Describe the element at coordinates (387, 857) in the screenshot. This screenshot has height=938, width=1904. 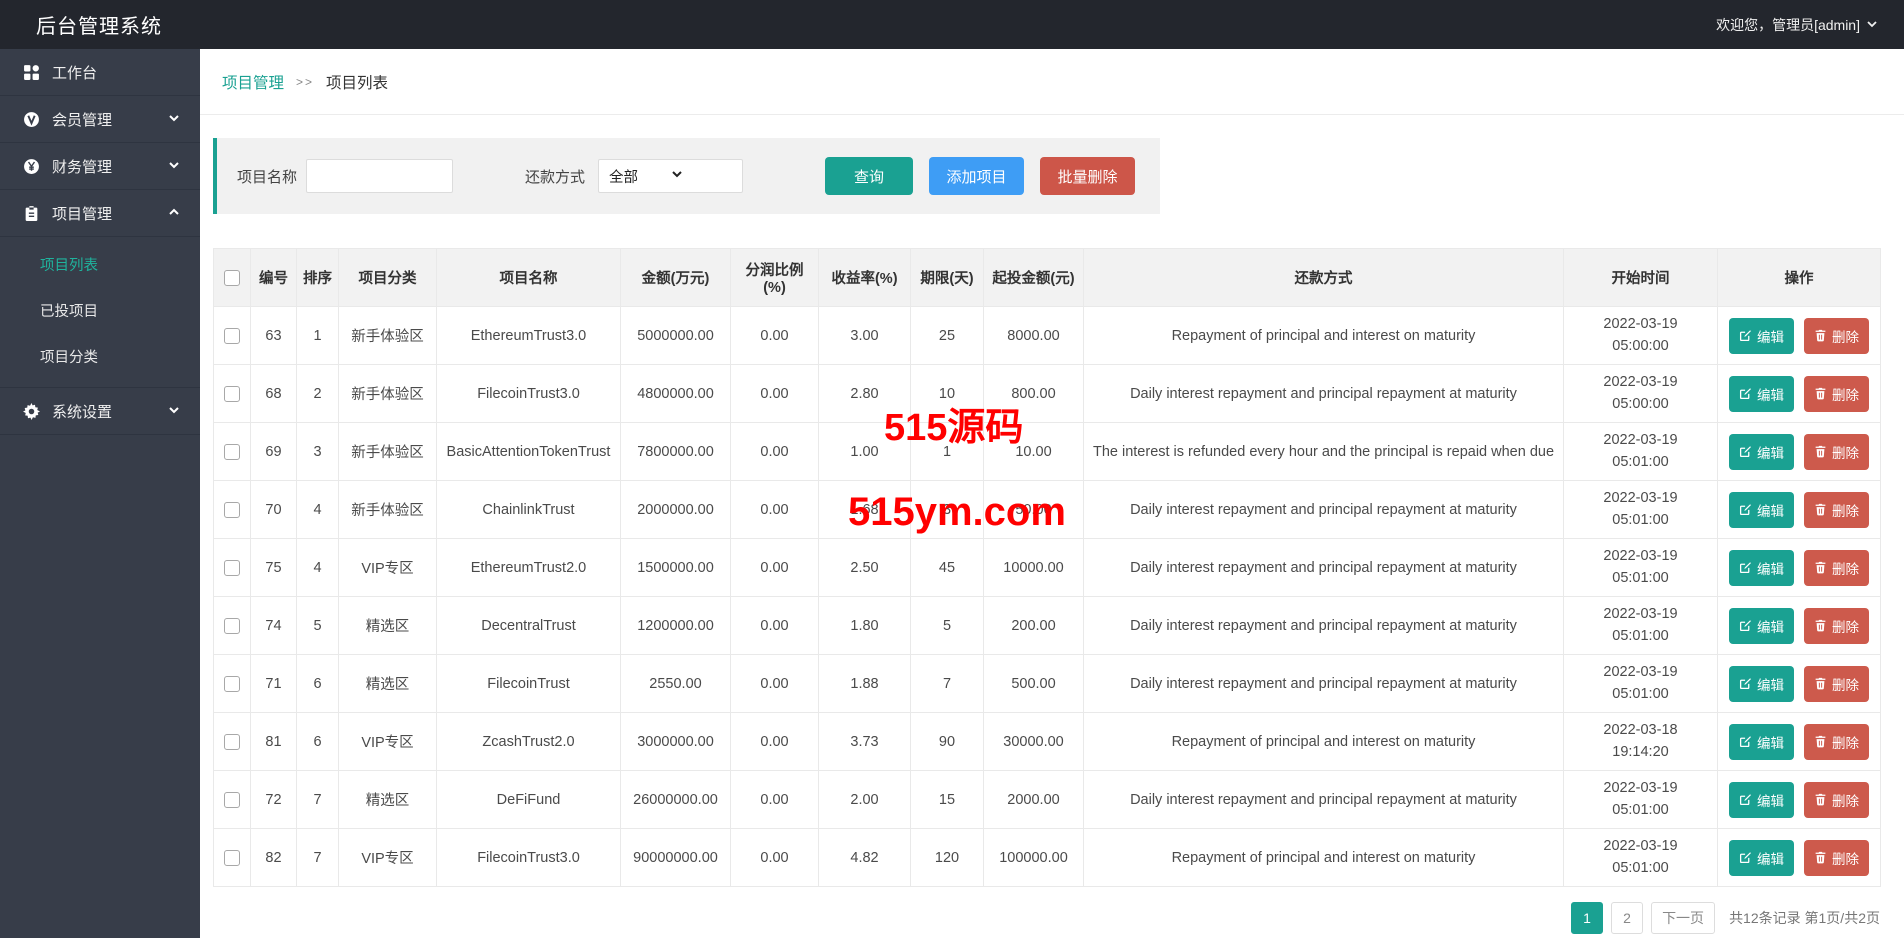
I see `cell-category: VIP专区` at that location.